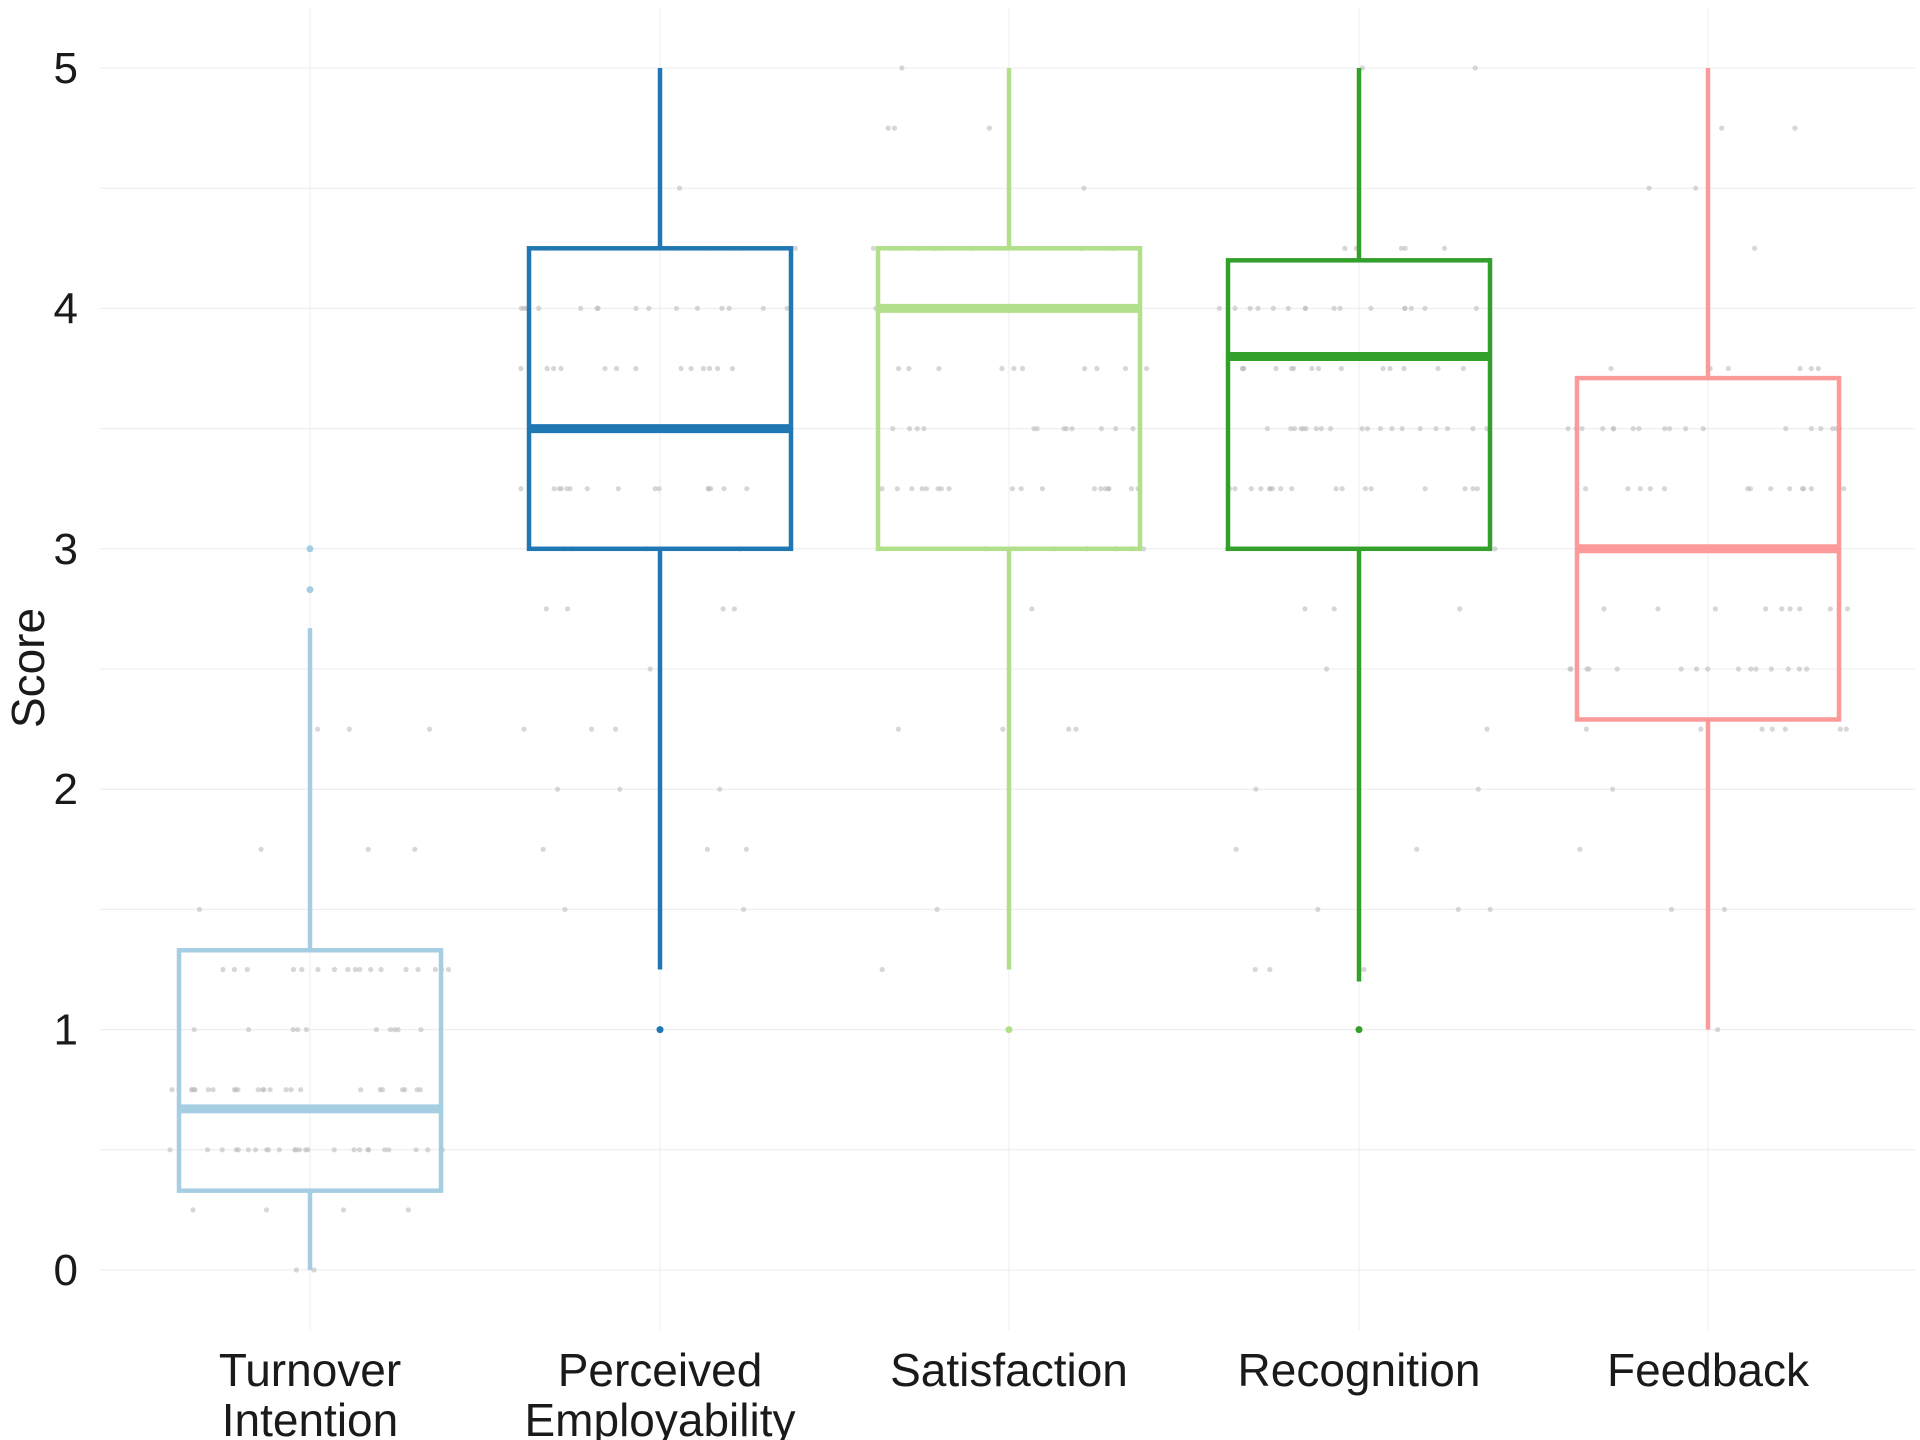 The image size is (1920, 1440). I want to click on y-tick-label: 0, so click(66, 1270).